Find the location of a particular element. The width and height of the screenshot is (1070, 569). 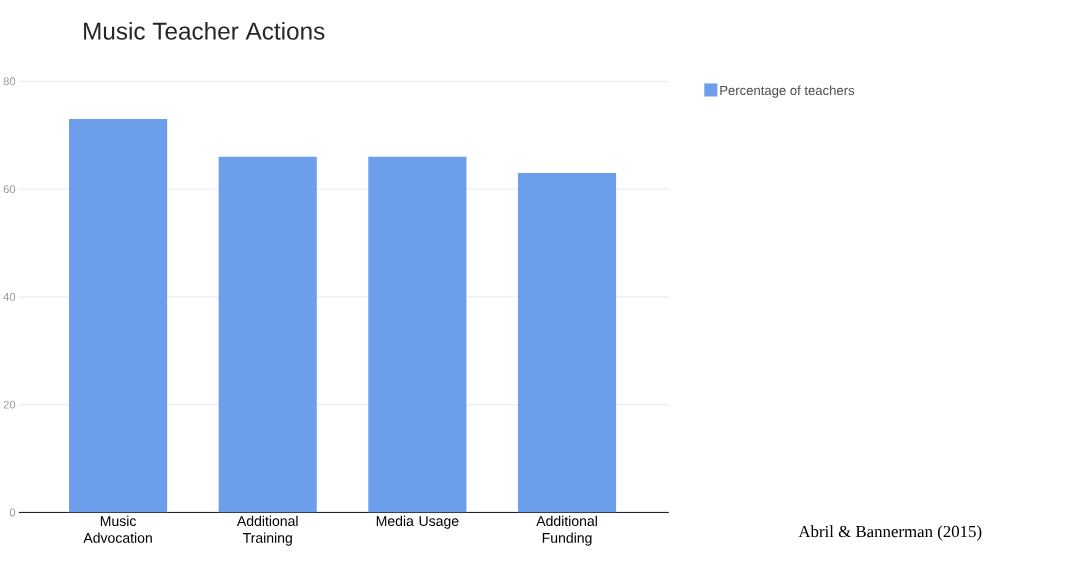

y-tick-label: 0 is located at coordinates (12, 512).